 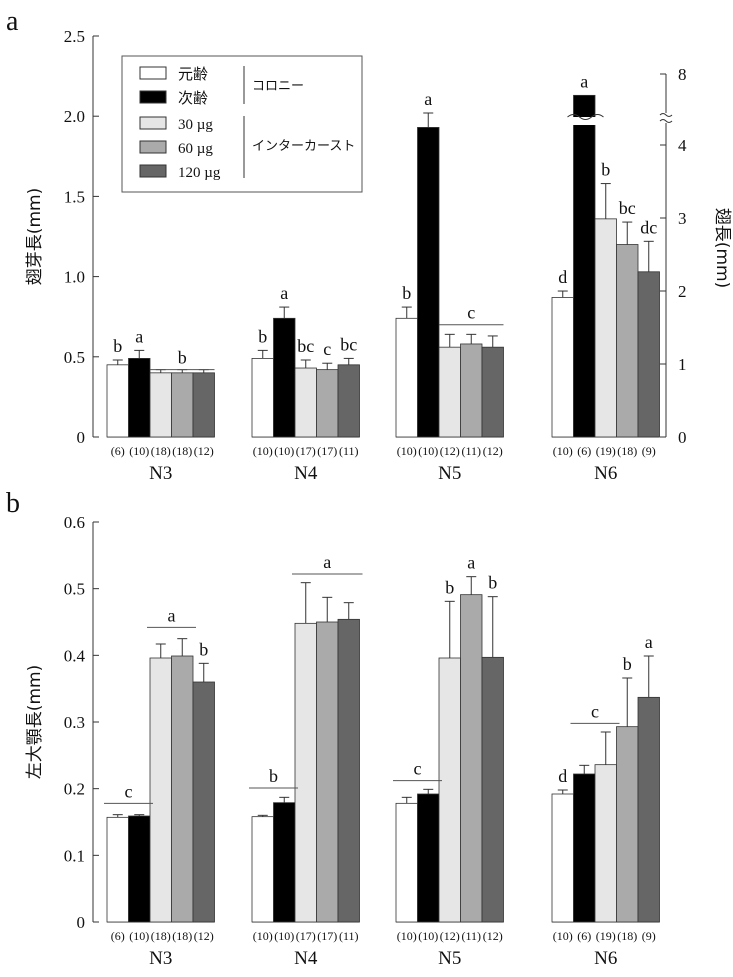 I want to click on right-axis-break-mark, so click(x=666, y=118).